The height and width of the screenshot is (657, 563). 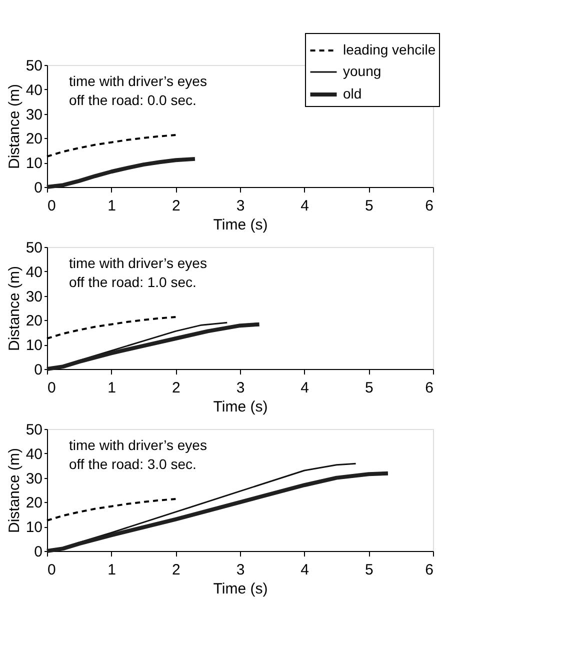 I want to click on legend-label: old, so click(x=352, y=94).